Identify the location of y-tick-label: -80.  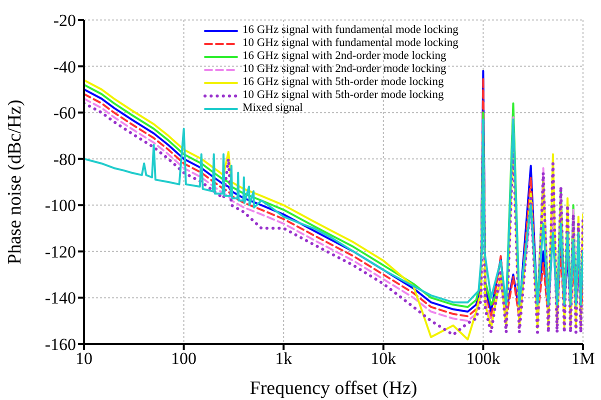
(64, 159).